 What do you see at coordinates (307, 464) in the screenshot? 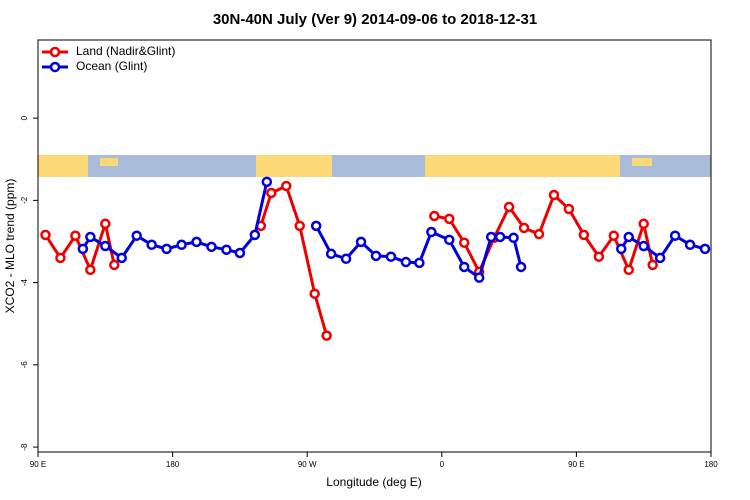
I see `x-tick-label: 90 W` at bounding box center [307, 464].